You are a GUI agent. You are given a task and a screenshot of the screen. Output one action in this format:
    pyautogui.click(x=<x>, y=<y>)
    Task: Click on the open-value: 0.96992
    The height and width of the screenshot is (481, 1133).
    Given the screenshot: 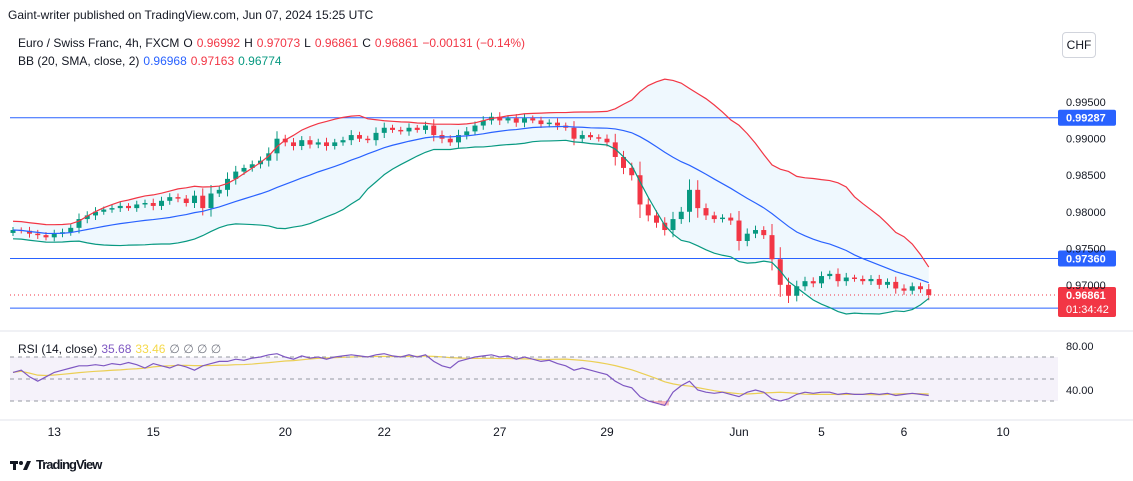 What is the action you would take?
    pyautogui.click(x=218, y=43)
    